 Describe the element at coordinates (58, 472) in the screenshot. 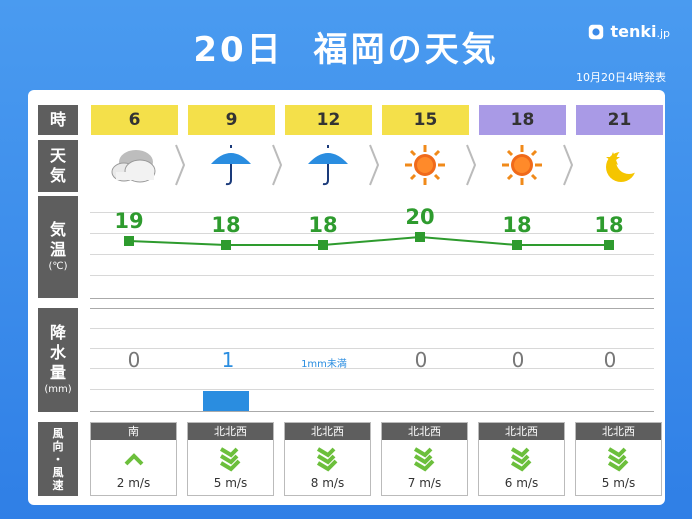

I see `wind-label-4: 風` at that location.